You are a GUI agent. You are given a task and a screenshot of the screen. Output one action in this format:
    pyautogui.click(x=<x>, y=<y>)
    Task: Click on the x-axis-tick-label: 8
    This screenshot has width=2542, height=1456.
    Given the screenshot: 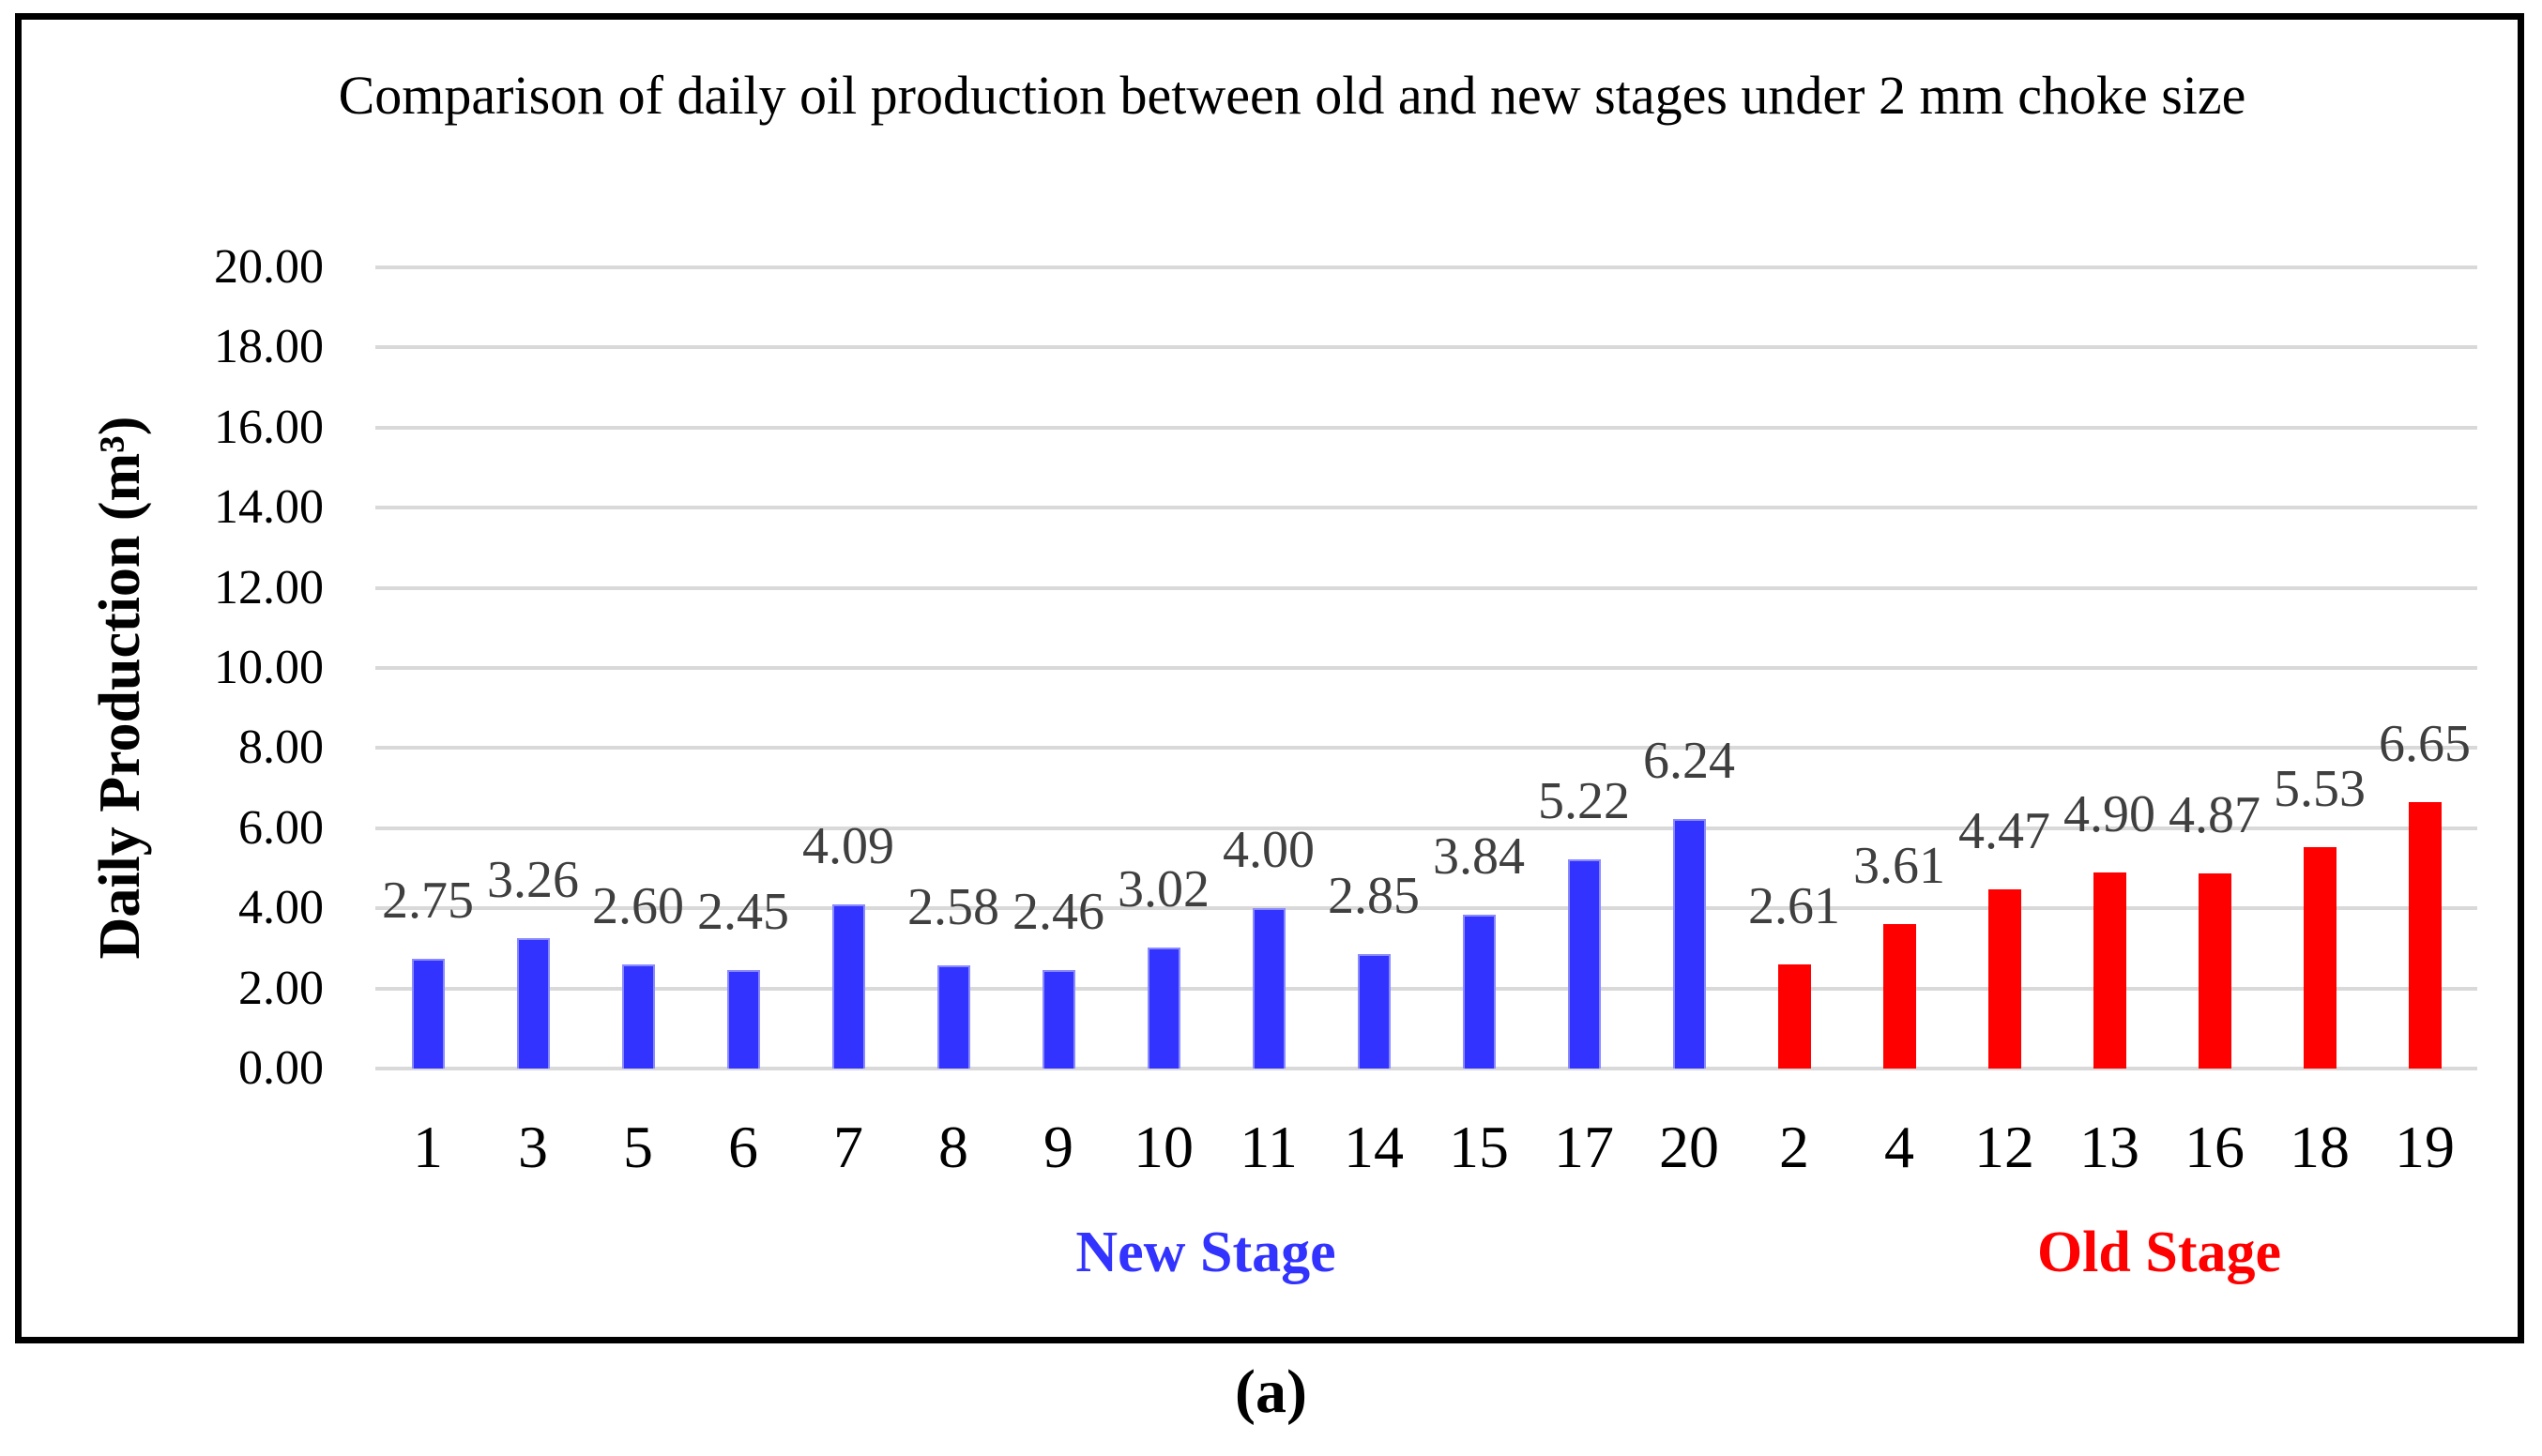 What is the action you would take?
    pyautogui.click(x=953, y=1147)
    